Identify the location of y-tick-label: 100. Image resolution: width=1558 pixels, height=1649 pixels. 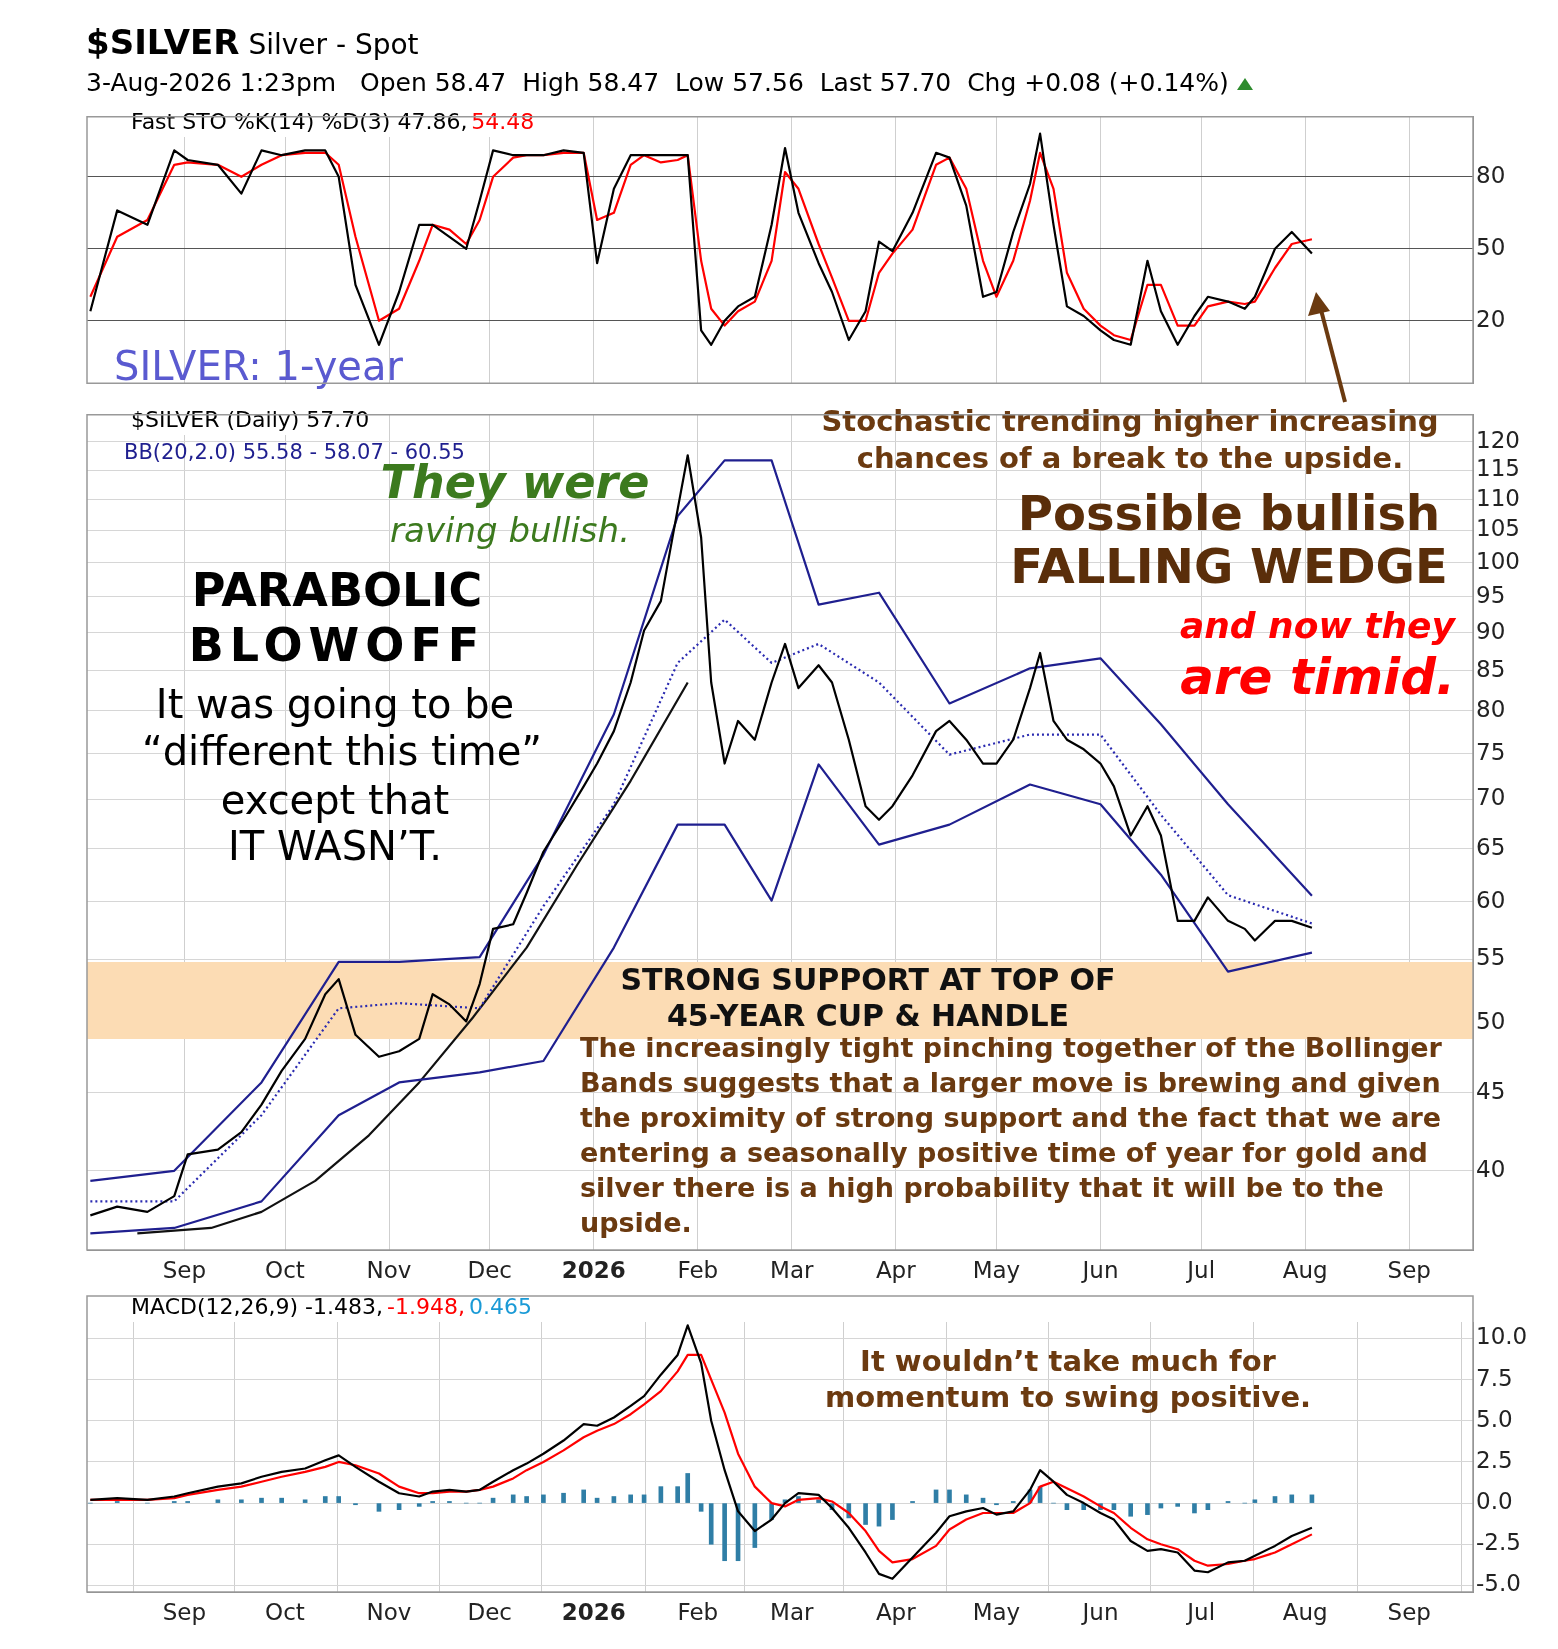
(1498, 560).